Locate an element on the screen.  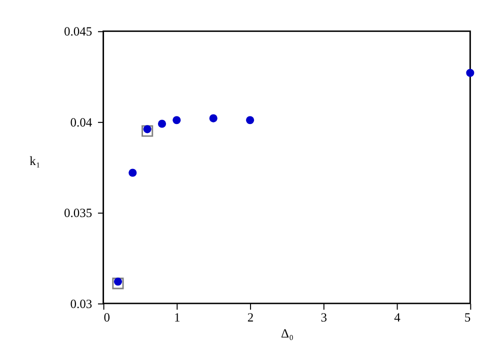
y-tick-label: 0.03 is located at coordinates (81, 303).